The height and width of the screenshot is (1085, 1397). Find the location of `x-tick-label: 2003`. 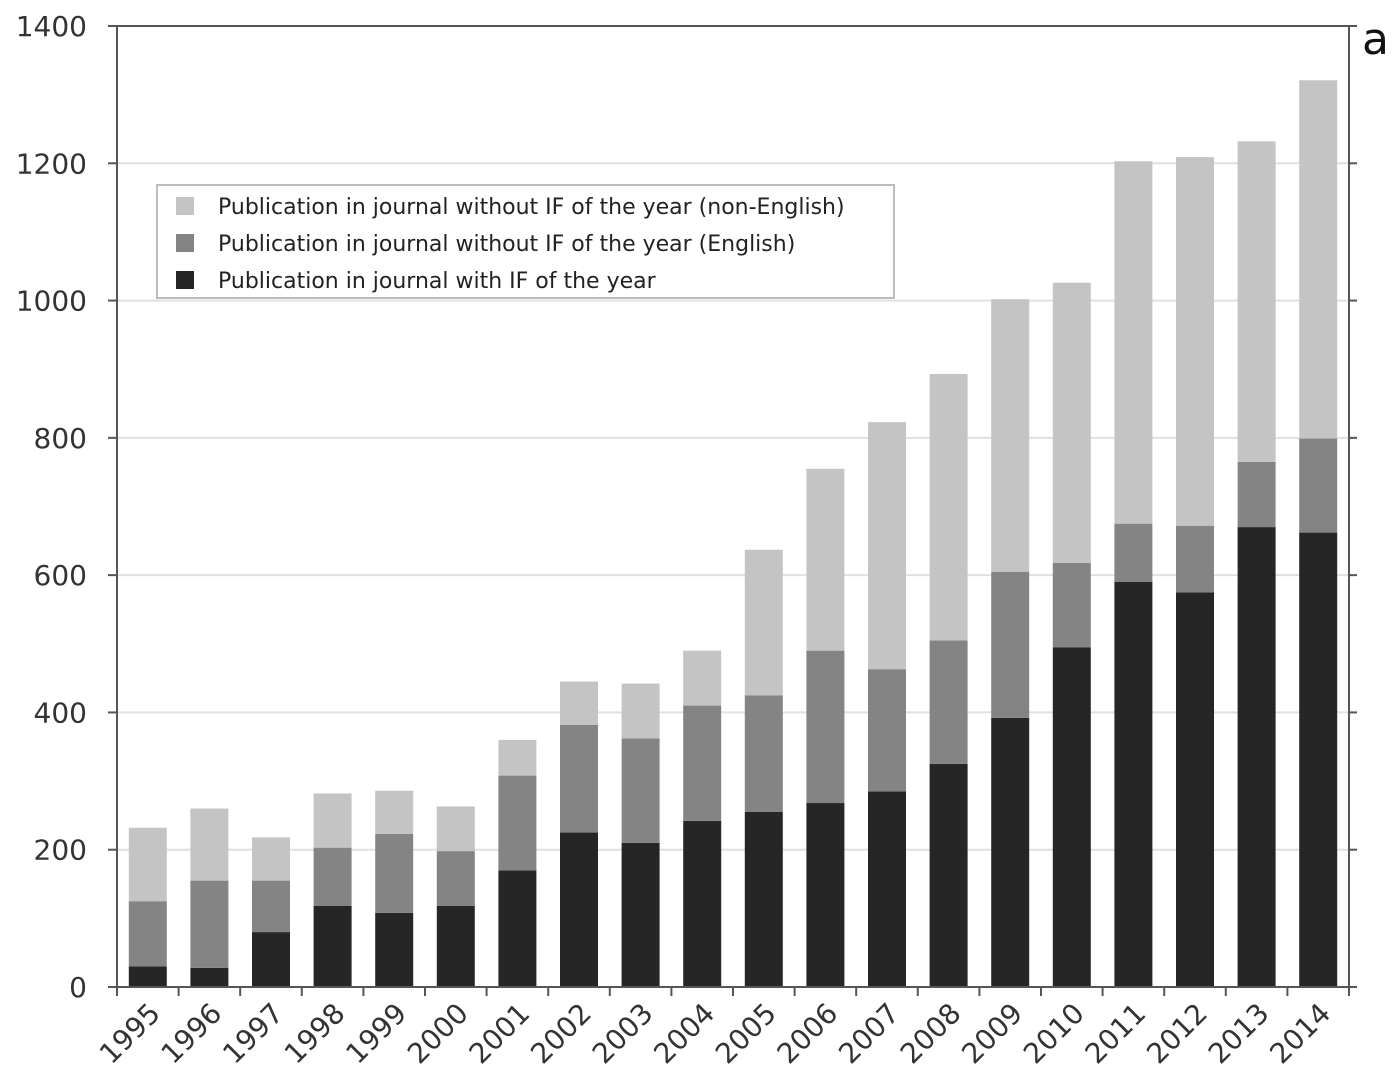

x-tick-label: 2003 is located at coordinates (623, 1034).